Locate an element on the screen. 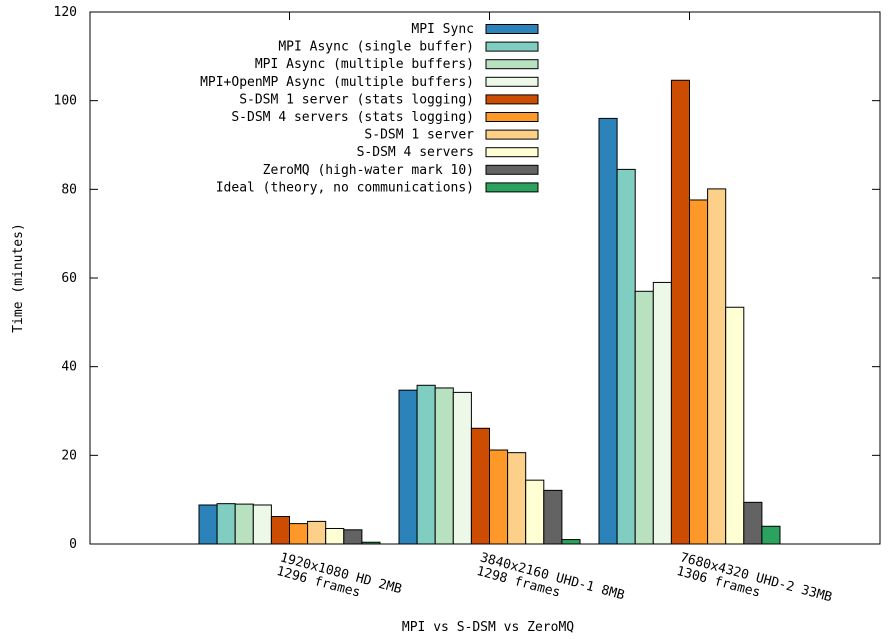 This screenshot has height=639, width=891. legend-label: Ideal (theory, no communications) is located at coordinates (345, 187).